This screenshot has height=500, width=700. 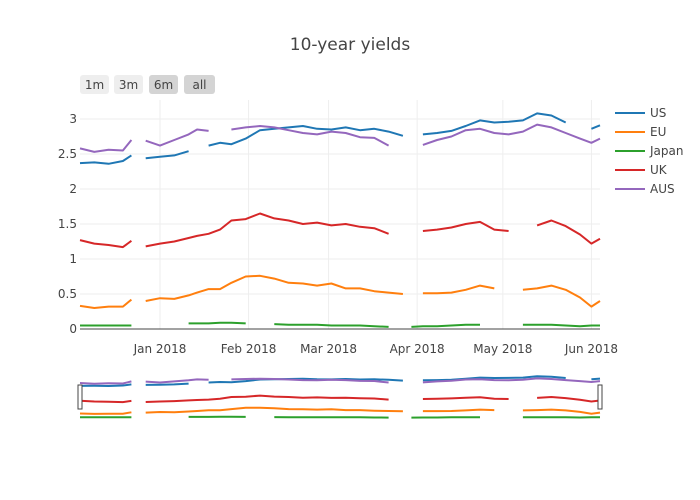 What do you see at coordinates (340, 291) in the screenshot?
I see `series-line-eu` at bounding box center [340, 291].